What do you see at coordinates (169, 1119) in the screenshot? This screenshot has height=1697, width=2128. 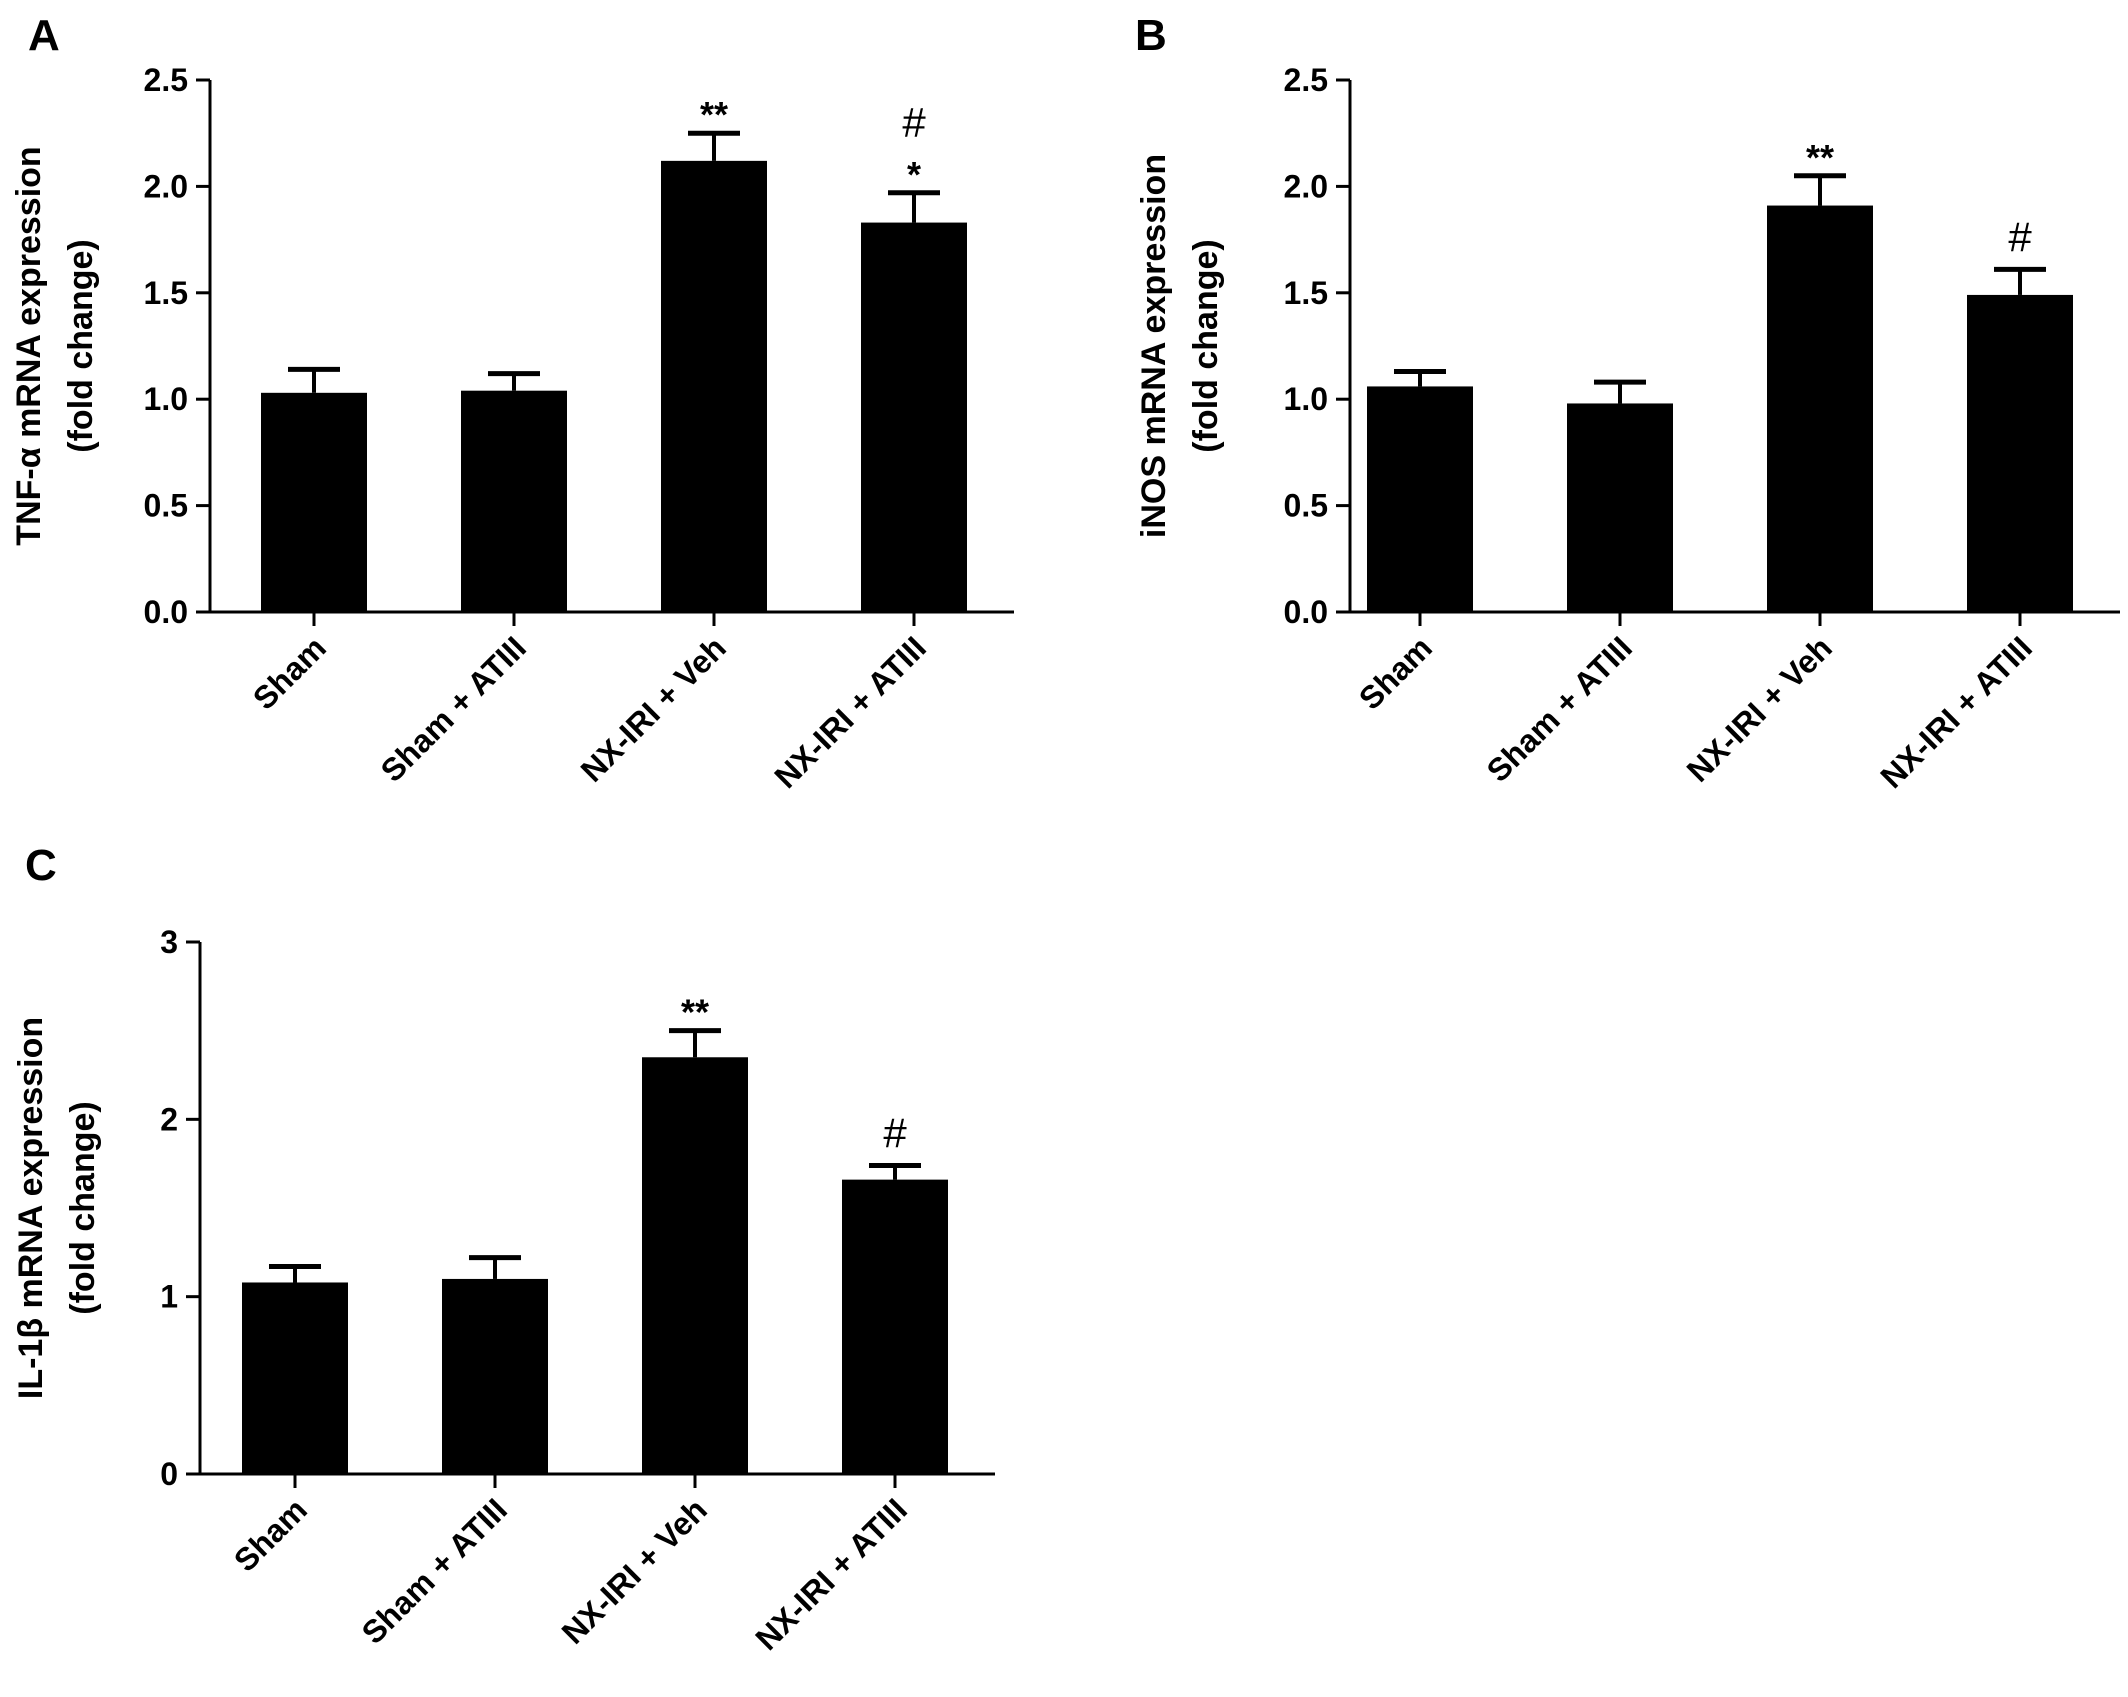 I see `y-tick-label: 2` at bounding box center [169, 1119].